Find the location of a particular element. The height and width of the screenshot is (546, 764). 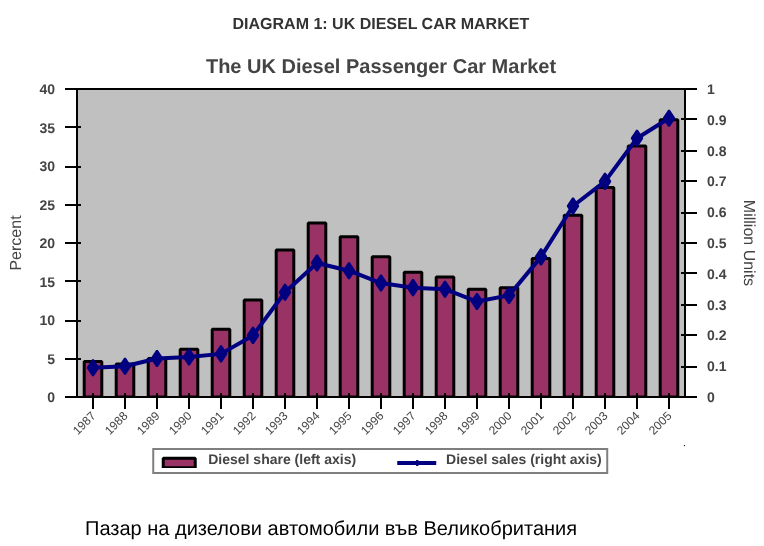

y-axis-title: Percent is located at coordinates (16, 242).